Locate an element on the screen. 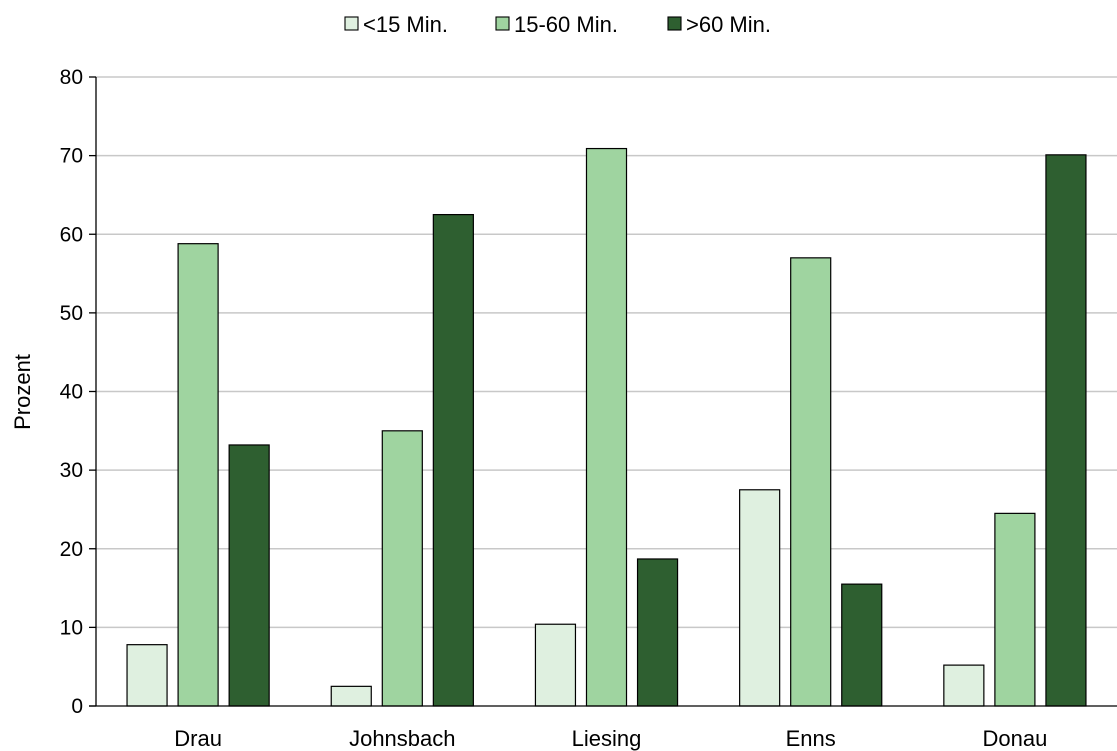  chart-legend: <15 Min. 15-60 Min. >60 Min. is located at coordinates (557, 24).